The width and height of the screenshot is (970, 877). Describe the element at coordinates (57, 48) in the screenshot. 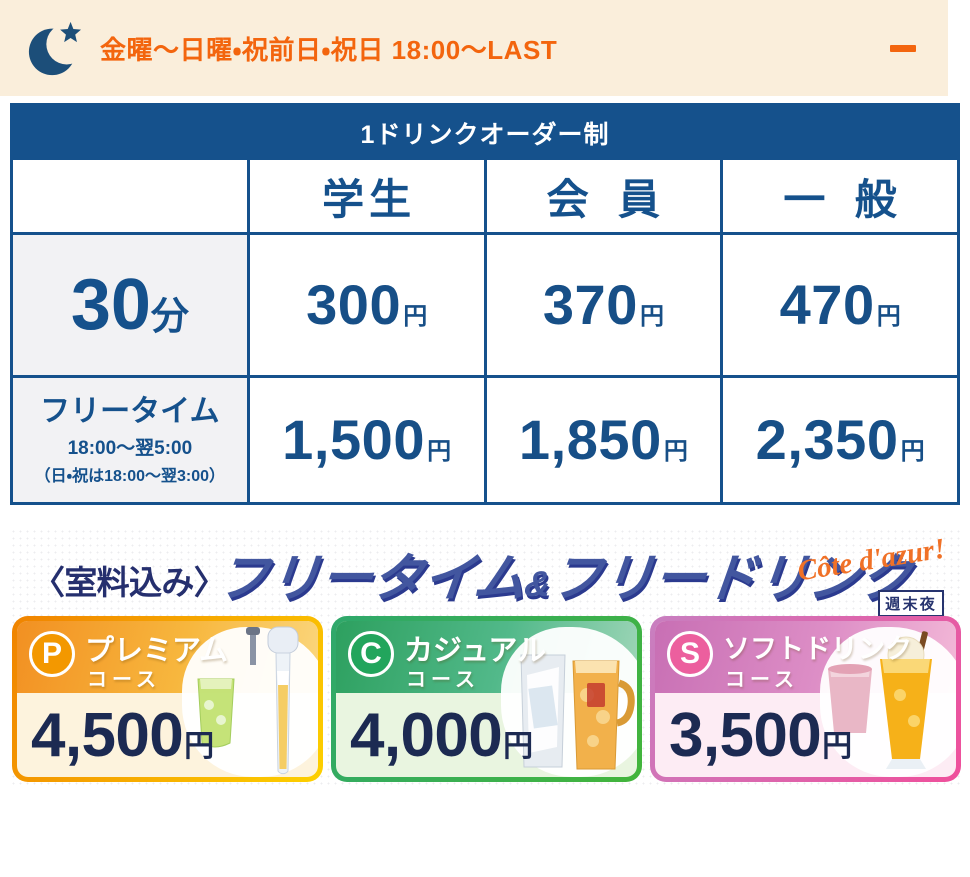

I see `moon-star-icon` at that location.